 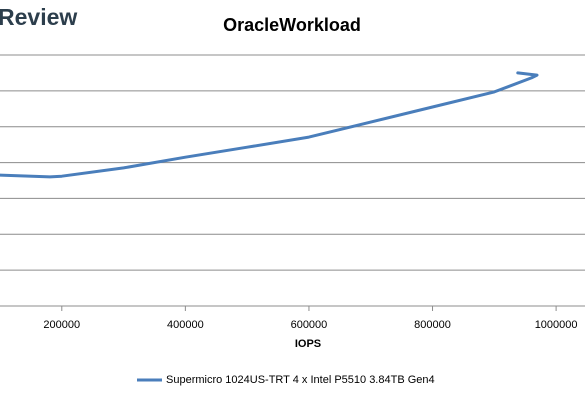 What do you see at coordinates (185, 325) in the screenshot?
I see `x-tick-label: 400000` at bounding box center [185, 325].